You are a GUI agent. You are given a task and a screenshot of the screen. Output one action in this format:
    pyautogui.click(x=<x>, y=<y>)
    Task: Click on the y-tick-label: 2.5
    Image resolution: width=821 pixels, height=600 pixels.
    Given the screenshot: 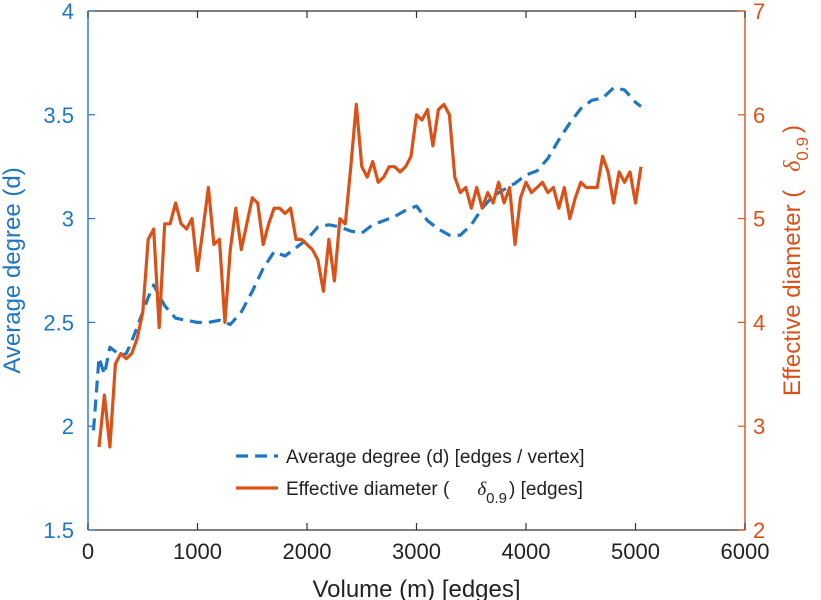 What is the action you would take?
    pyautogui.click(x=58, y=322)
    